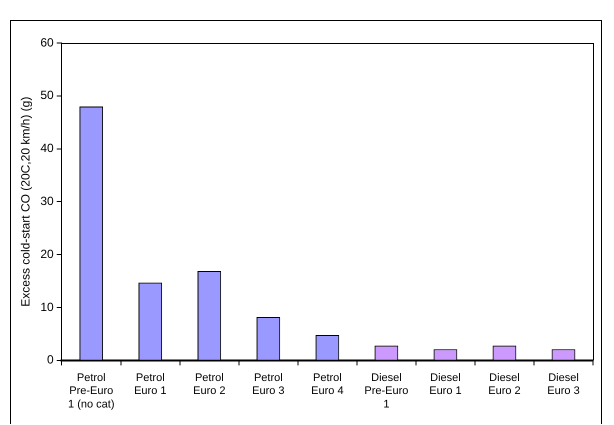  I want to click on y-tick-label: 20, so click(47, 253).